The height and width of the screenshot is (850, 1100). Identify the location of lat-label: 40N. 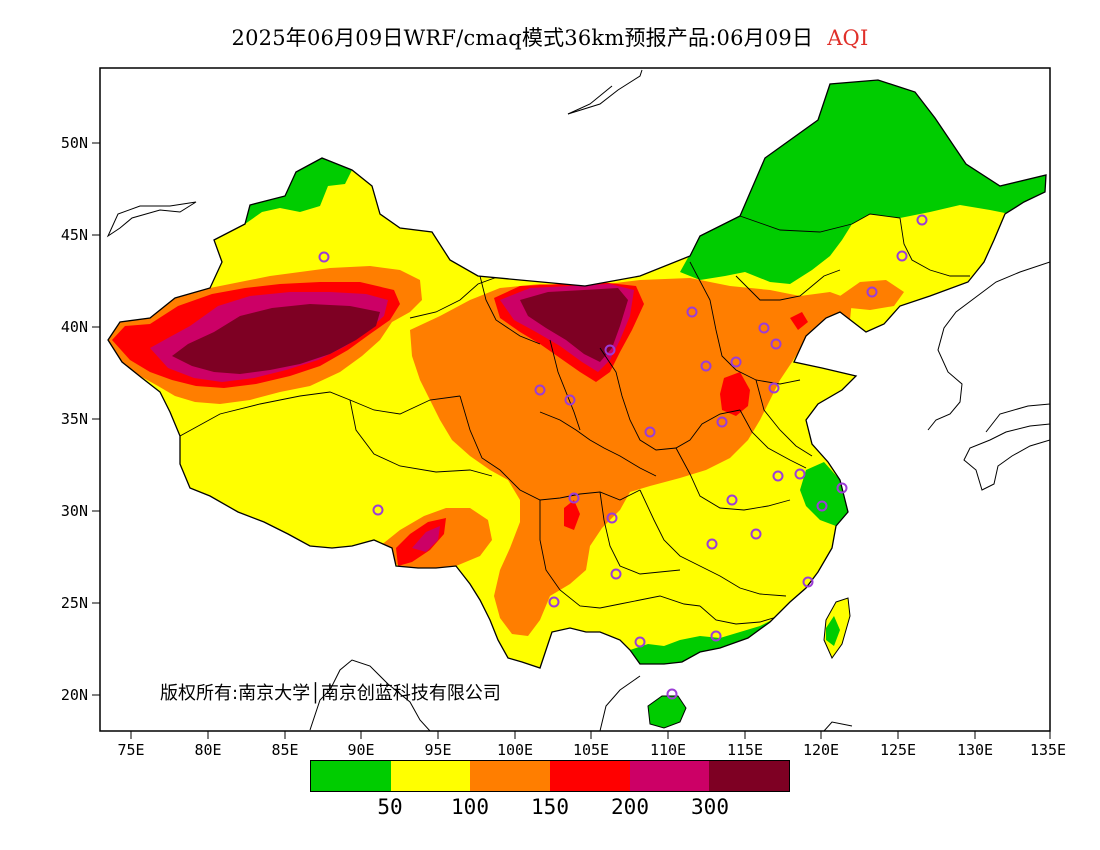
(74, 327).